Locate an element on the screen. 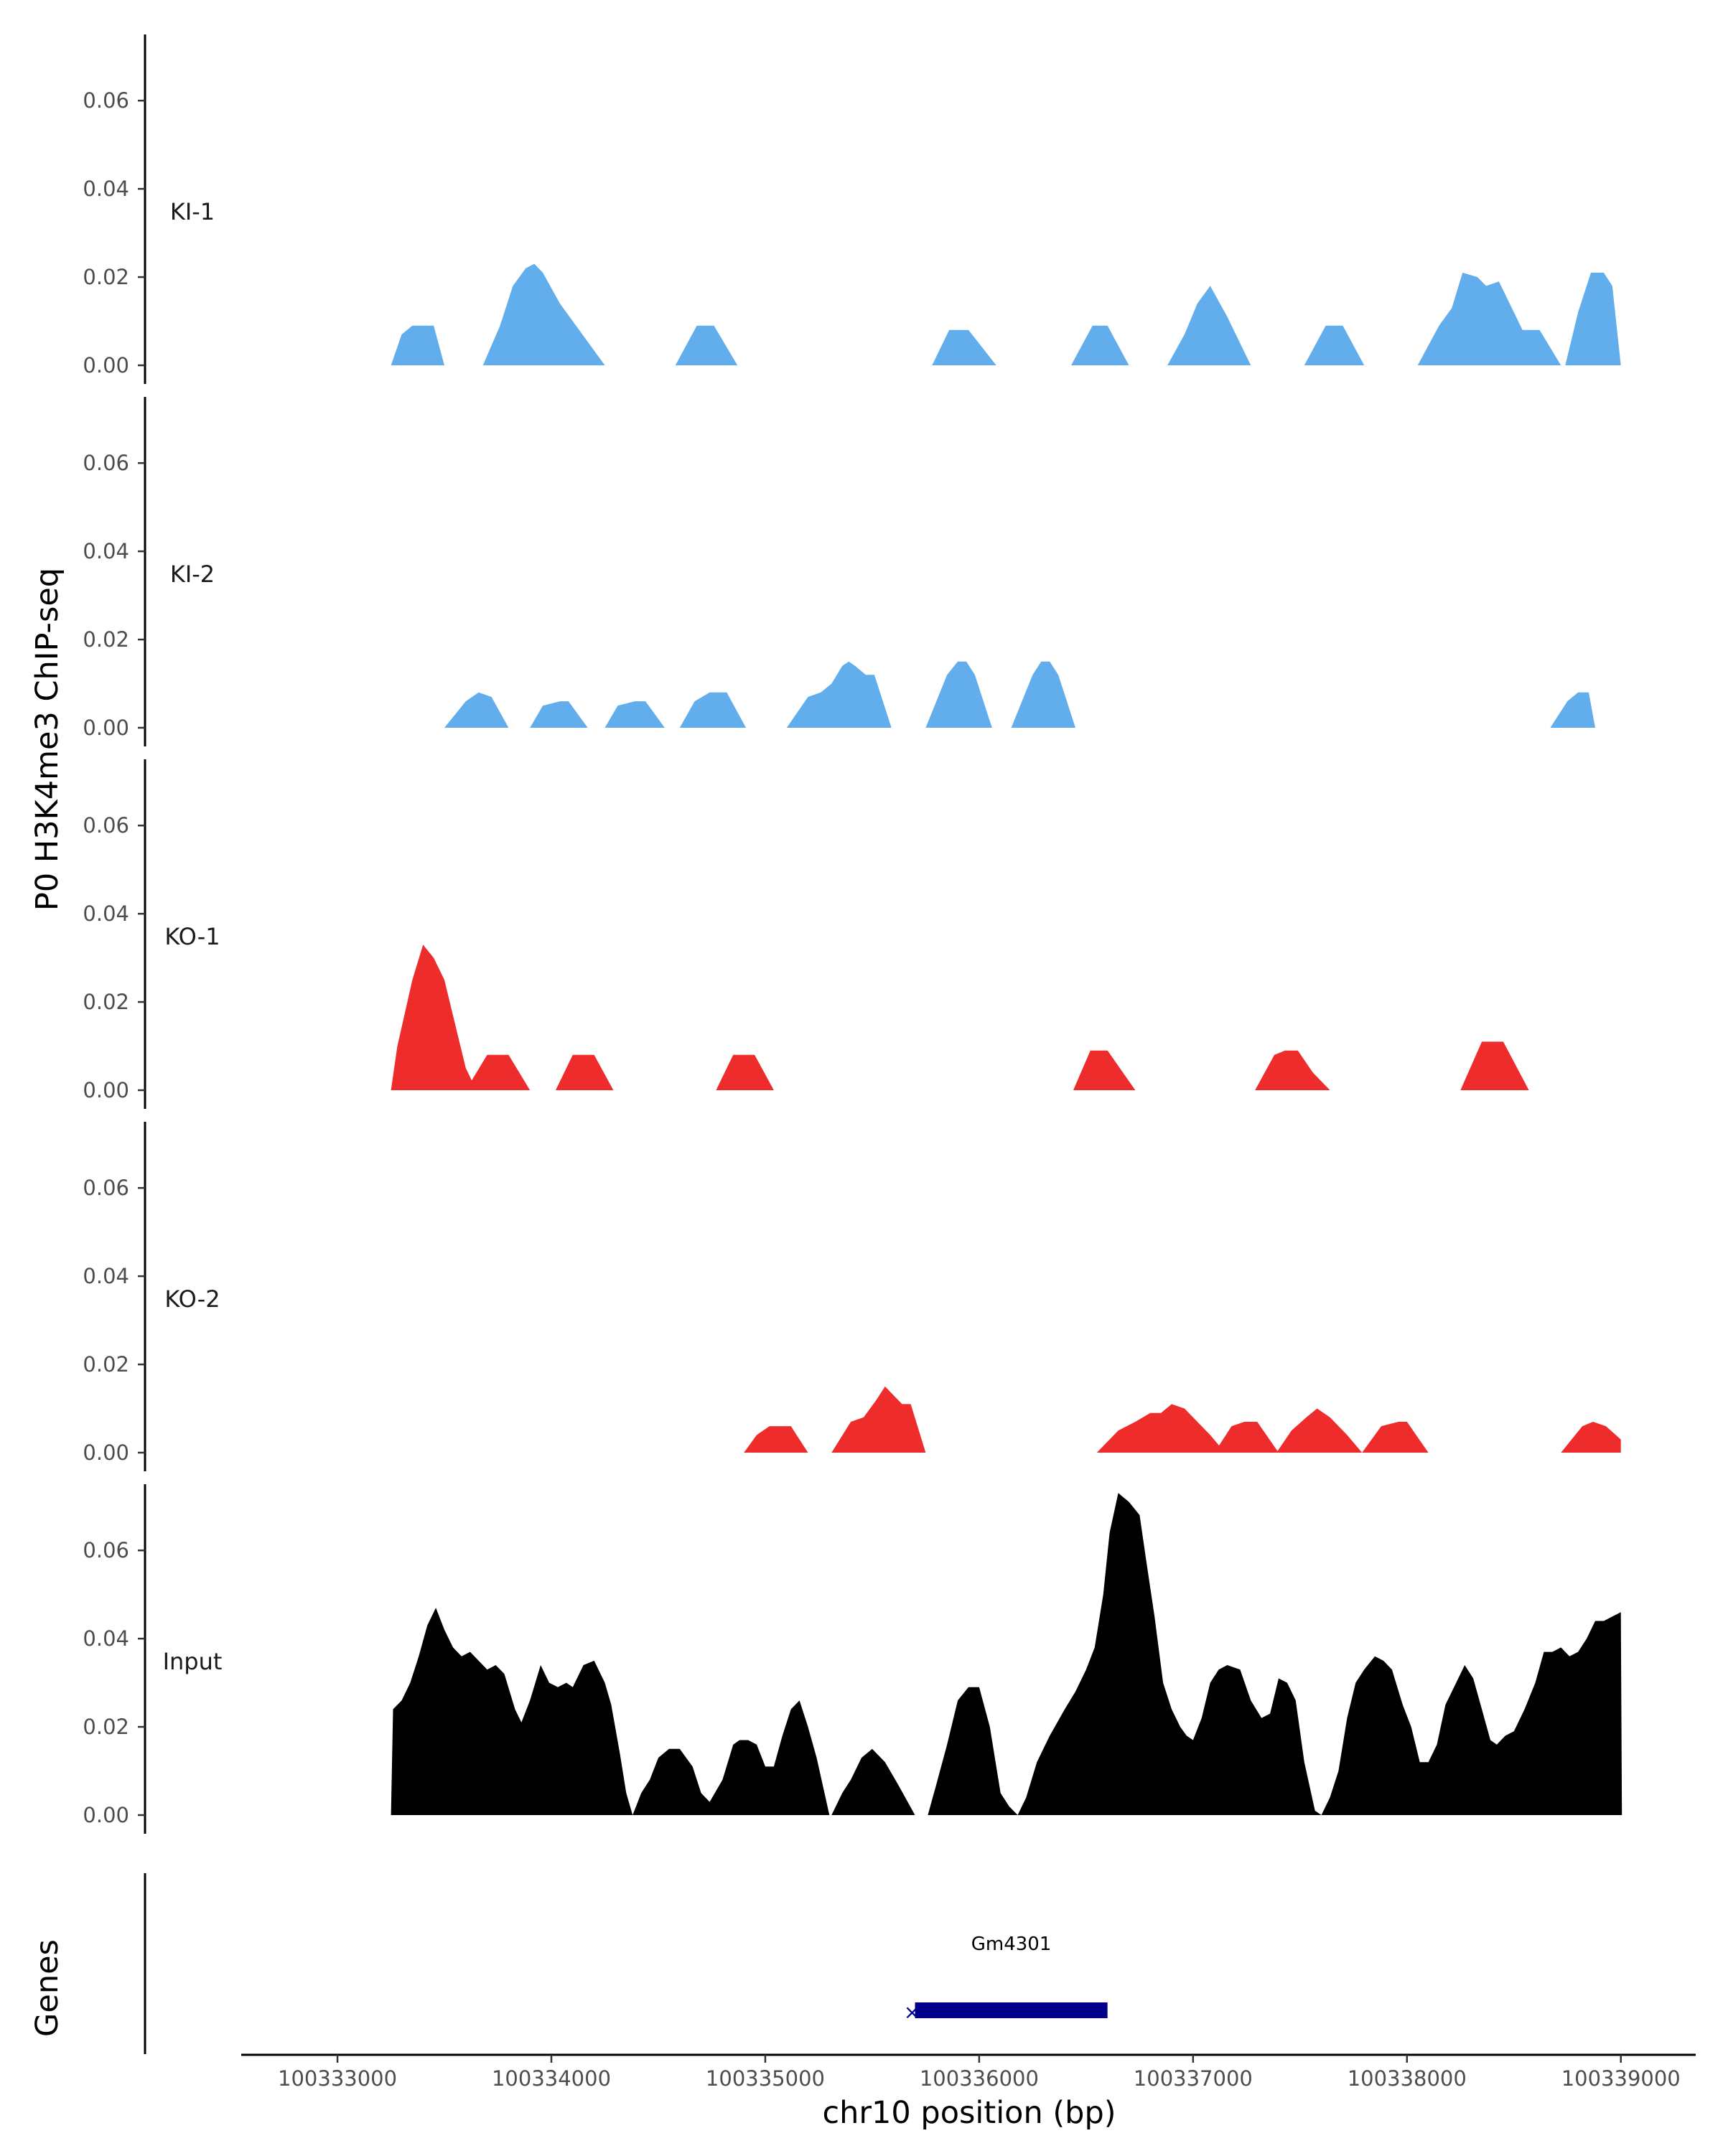 This screenshot has height=2156, width=1723. x-tick-label: 100334000 is located at coordinates (551, 2078).